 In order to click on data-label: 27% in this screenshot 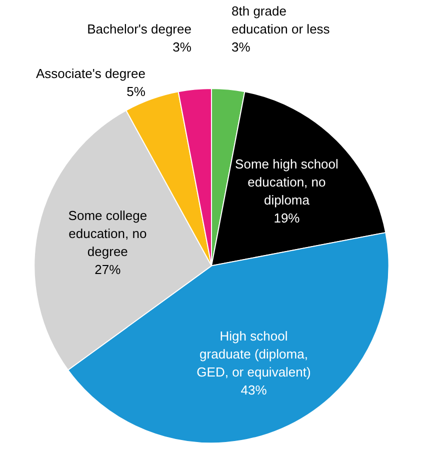, I will do `click(108, 270)`.